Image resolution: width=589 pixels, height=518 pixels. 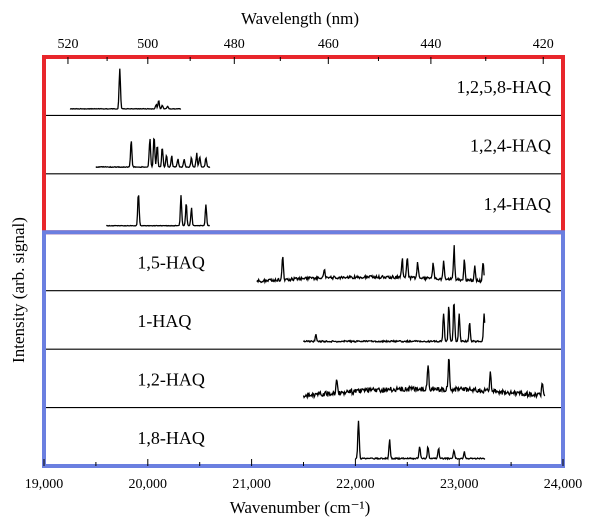 I want to click on x-tick-label: 24,000, so click(x=563, y=484).